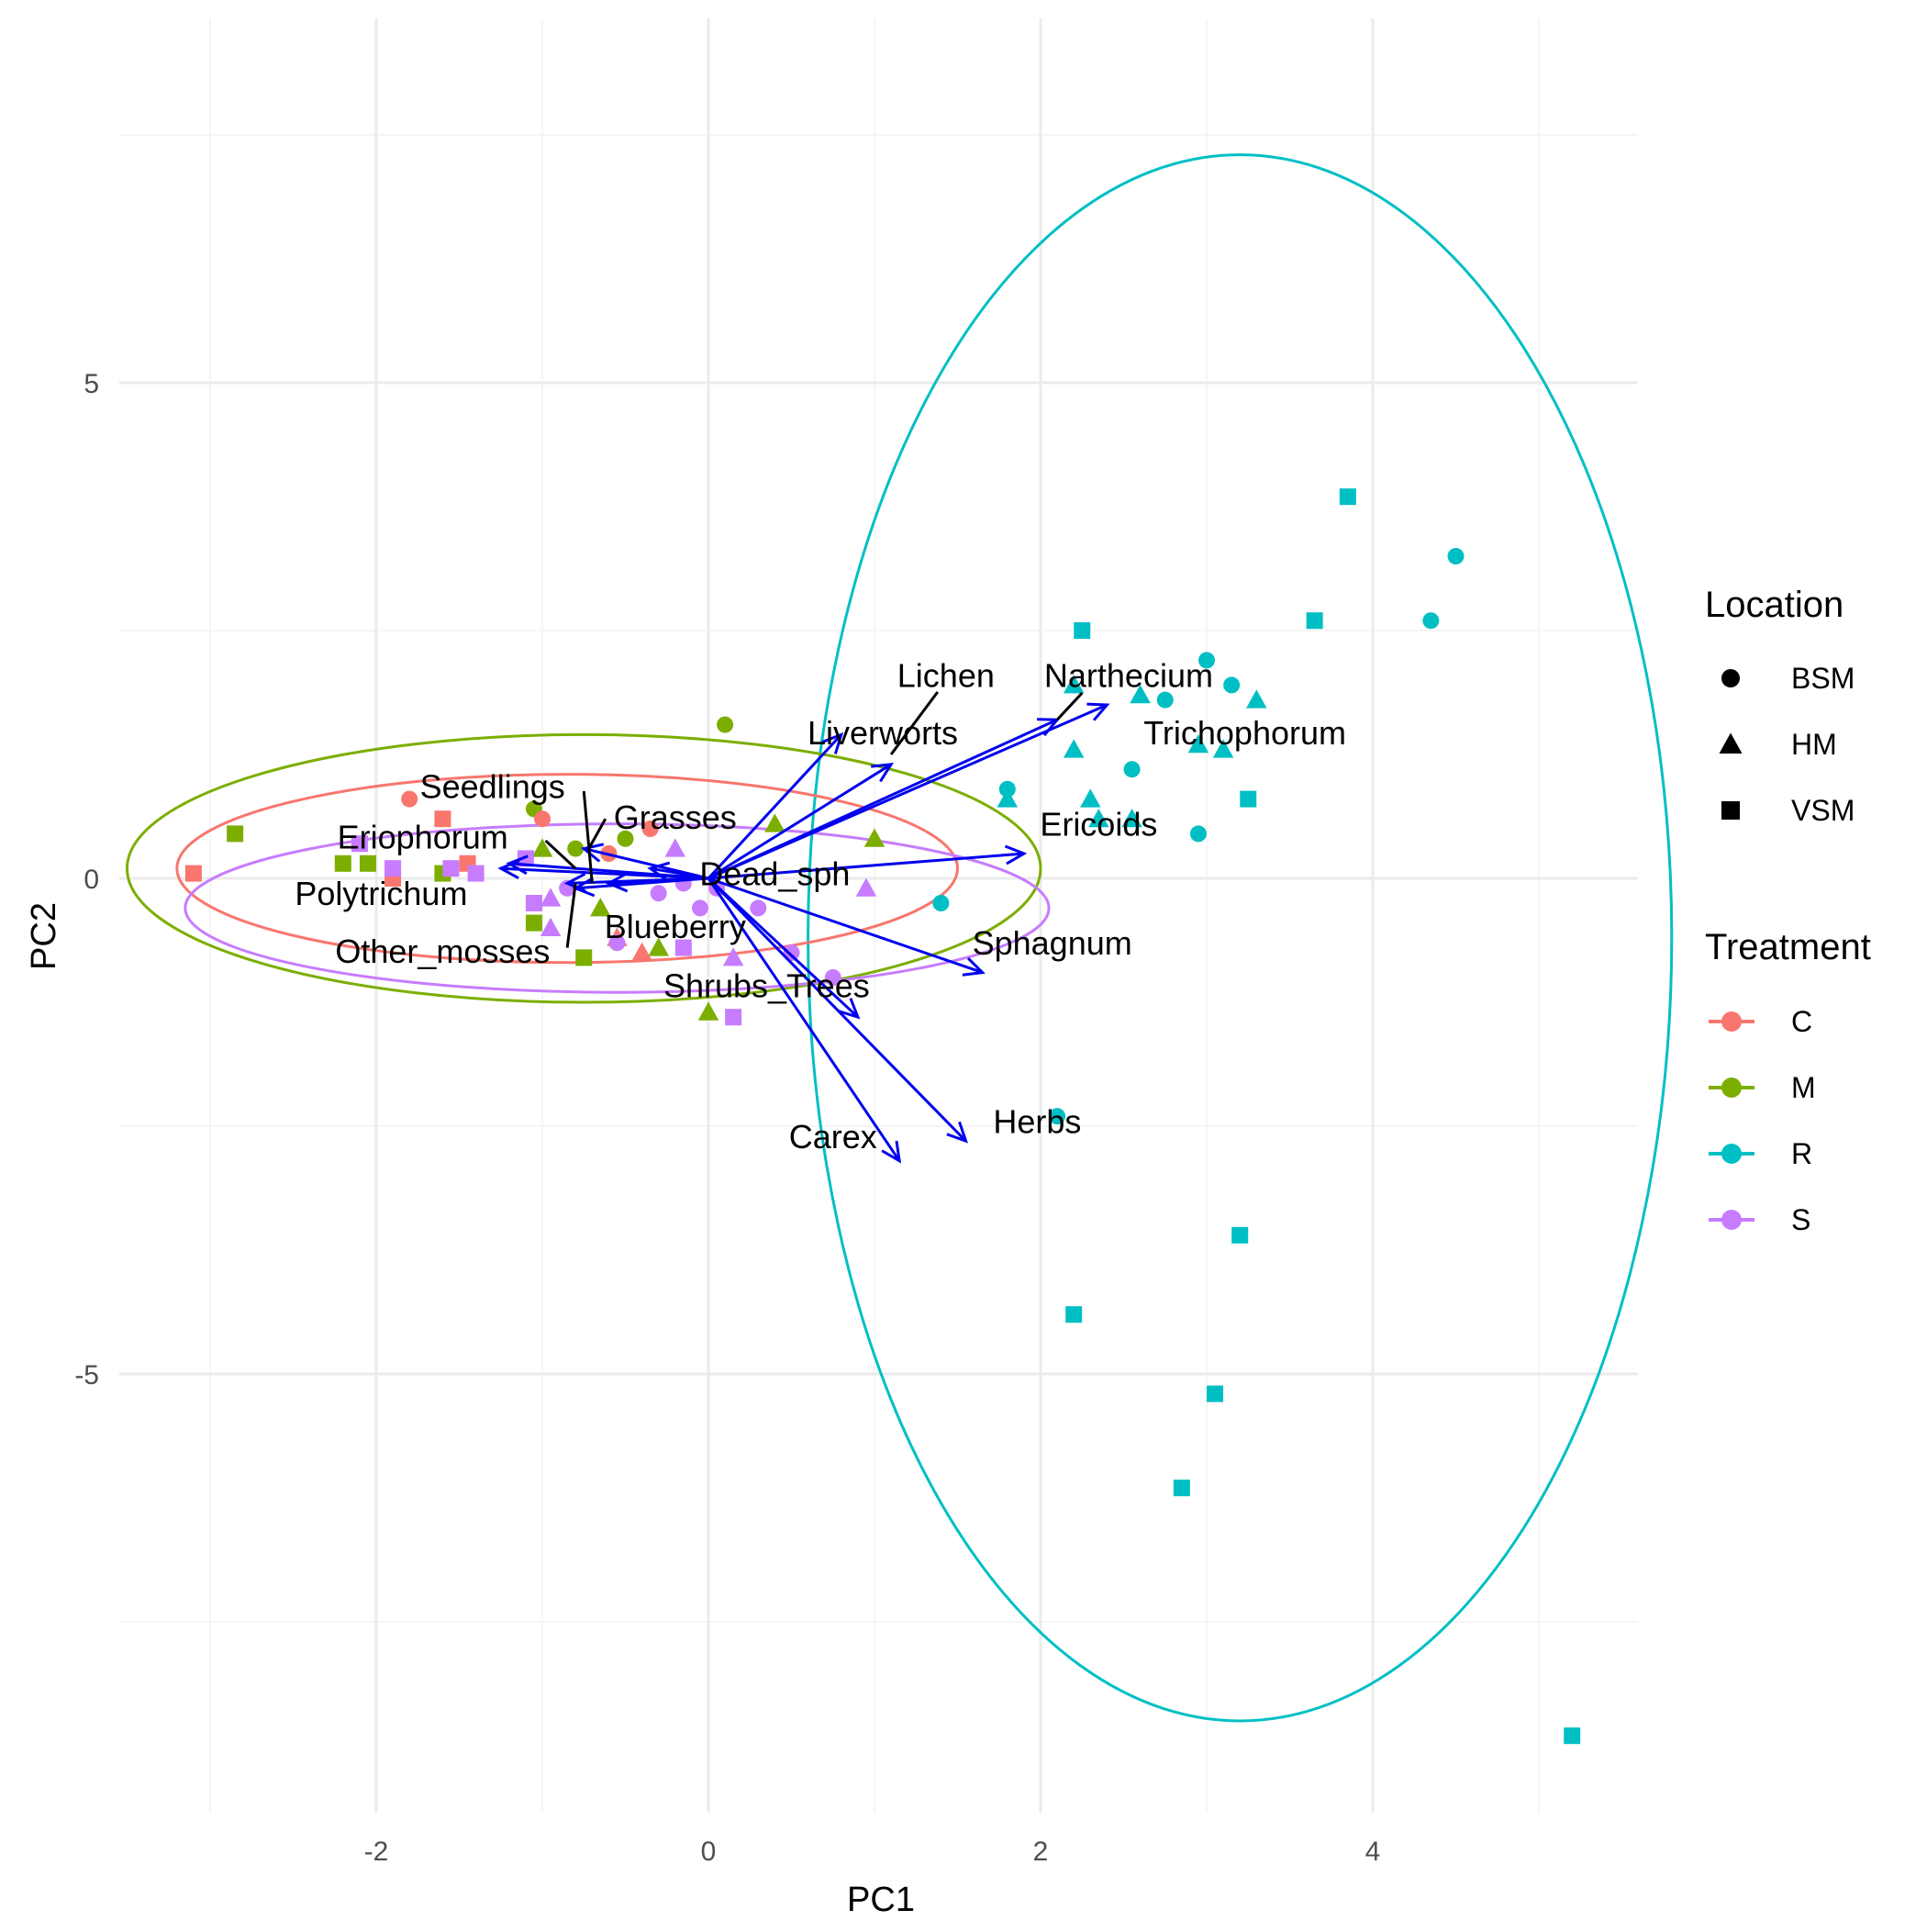  What do you see at coordinates (832, 742) in the screenshot?
I see `arrowhead-Liverworts` at bounding box center [832, 742].